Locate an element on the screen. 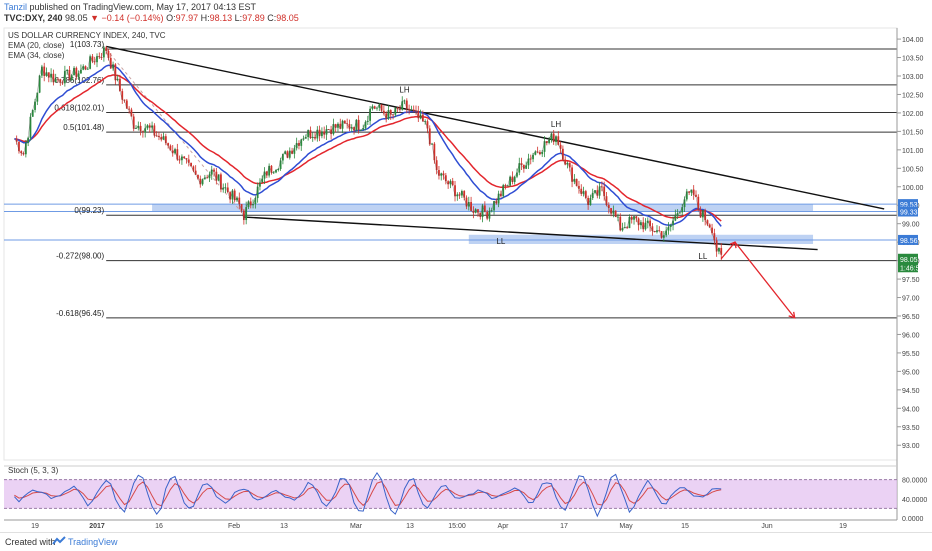  ohlc-low-label: L: is located at coordinates (238, 18).